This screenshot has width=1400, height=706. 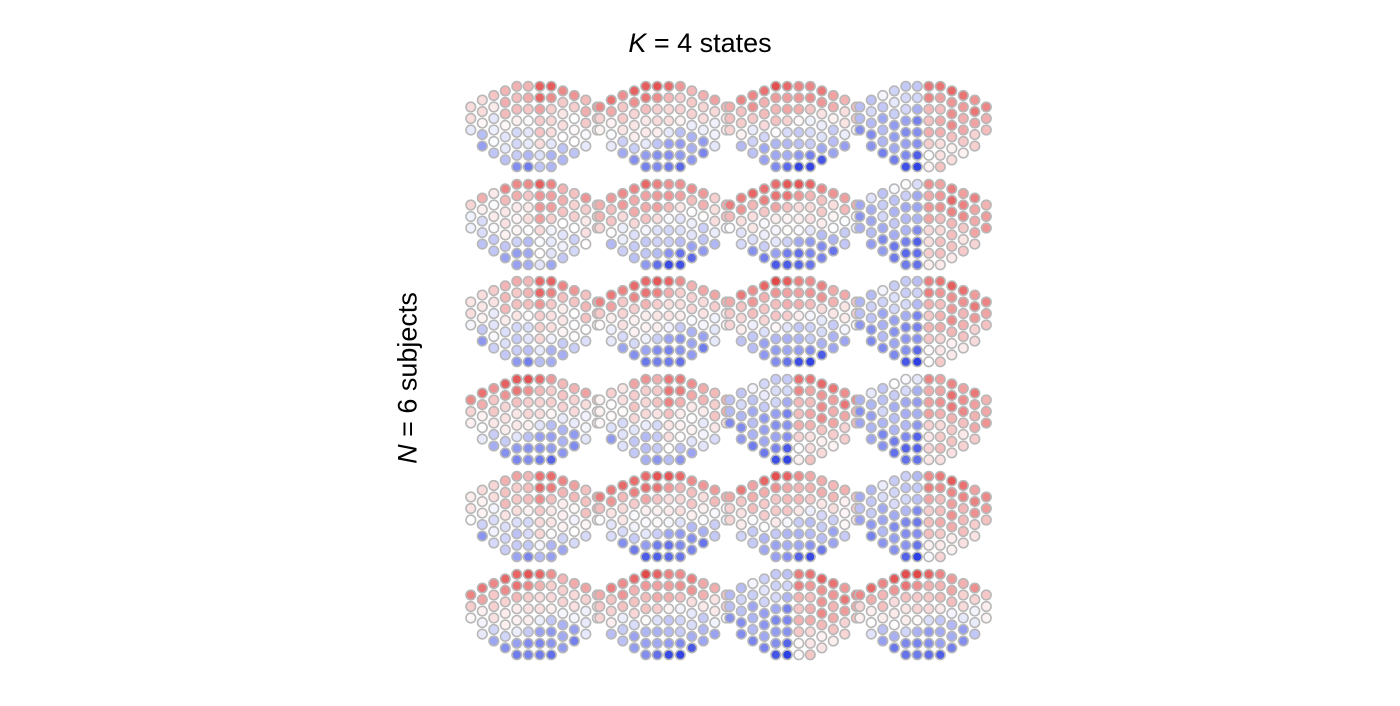 What do you see at coordinates (534, 614) in the screenshot?
I see `topomap-r6-c1` at bounding box center [534, 614].